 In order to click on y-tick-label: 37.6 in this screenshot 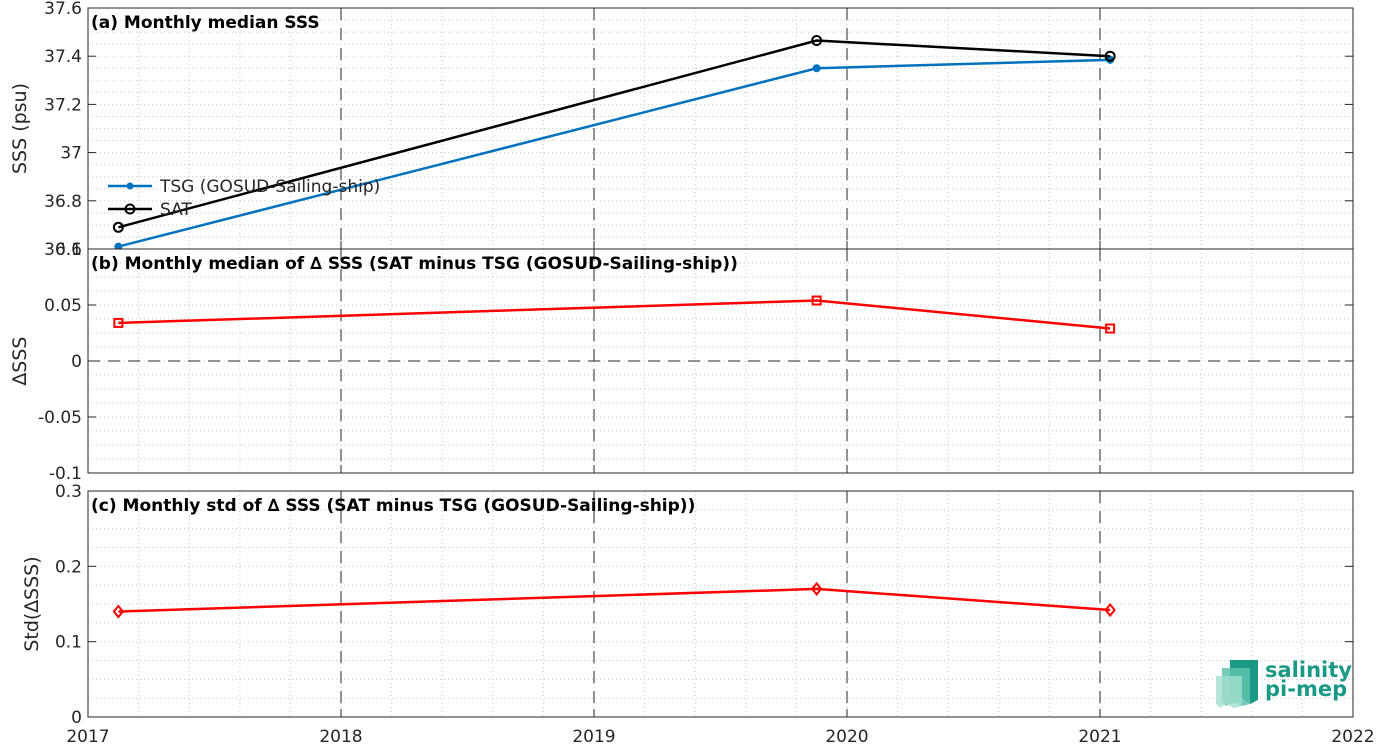, I will do `click(63, 9)`.